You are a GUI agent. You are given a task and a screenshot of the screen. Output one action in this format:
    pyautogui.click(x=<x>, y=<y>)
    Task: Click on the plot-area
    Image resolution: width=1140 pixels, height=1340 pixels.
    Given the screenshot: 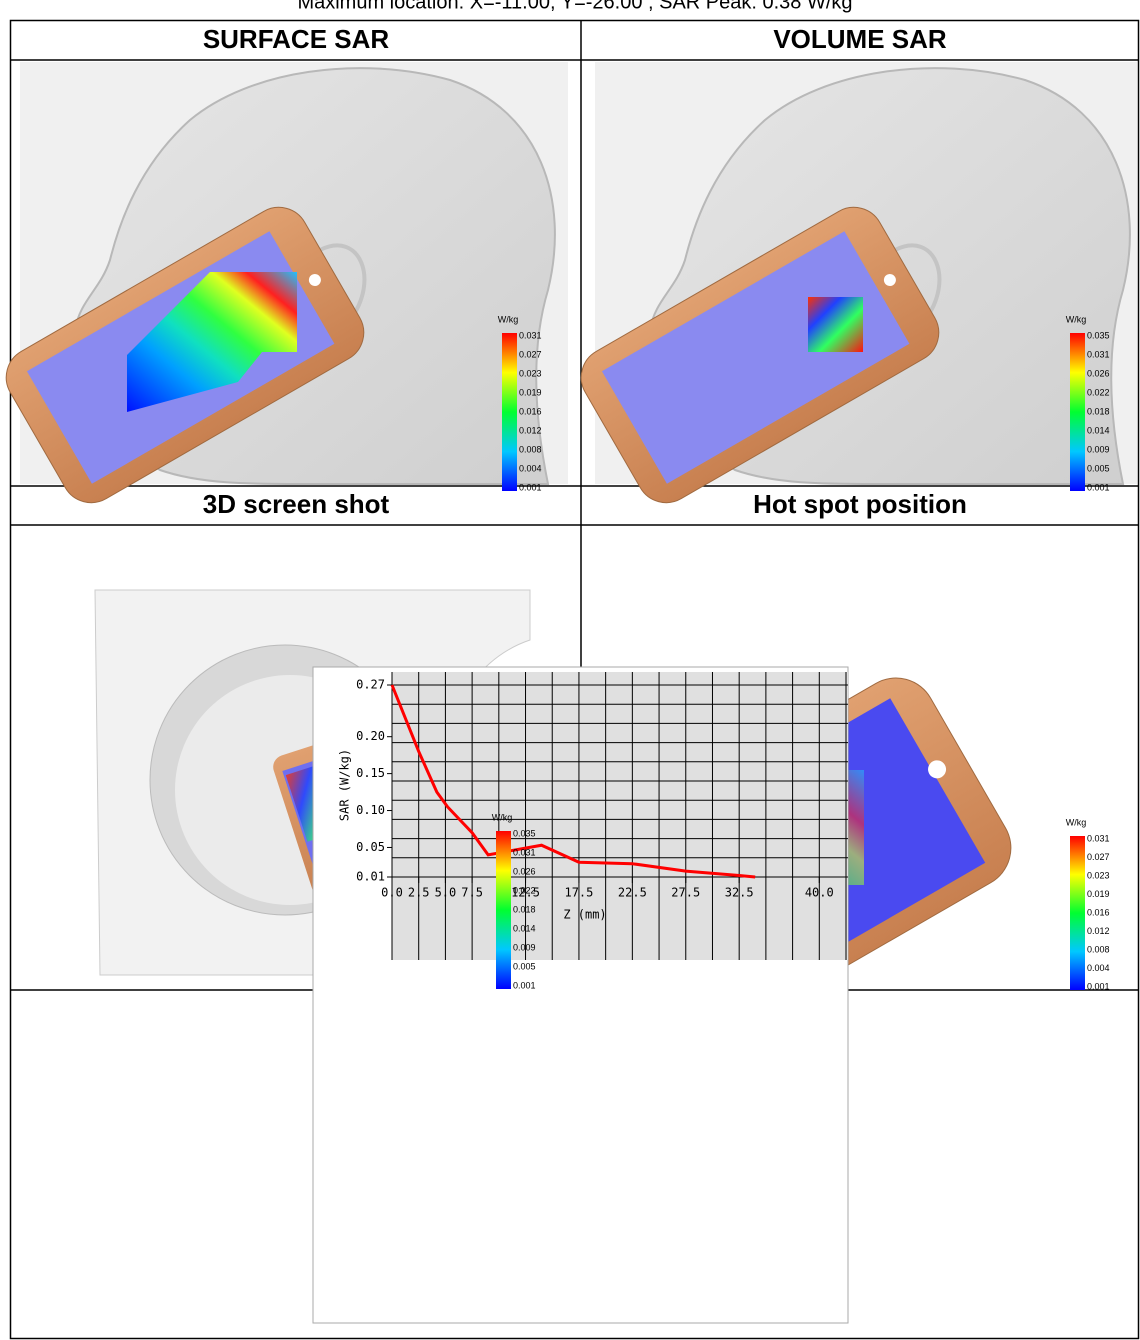 What is the action you would take?
    pyautogui.click(x=620, y=816)
    